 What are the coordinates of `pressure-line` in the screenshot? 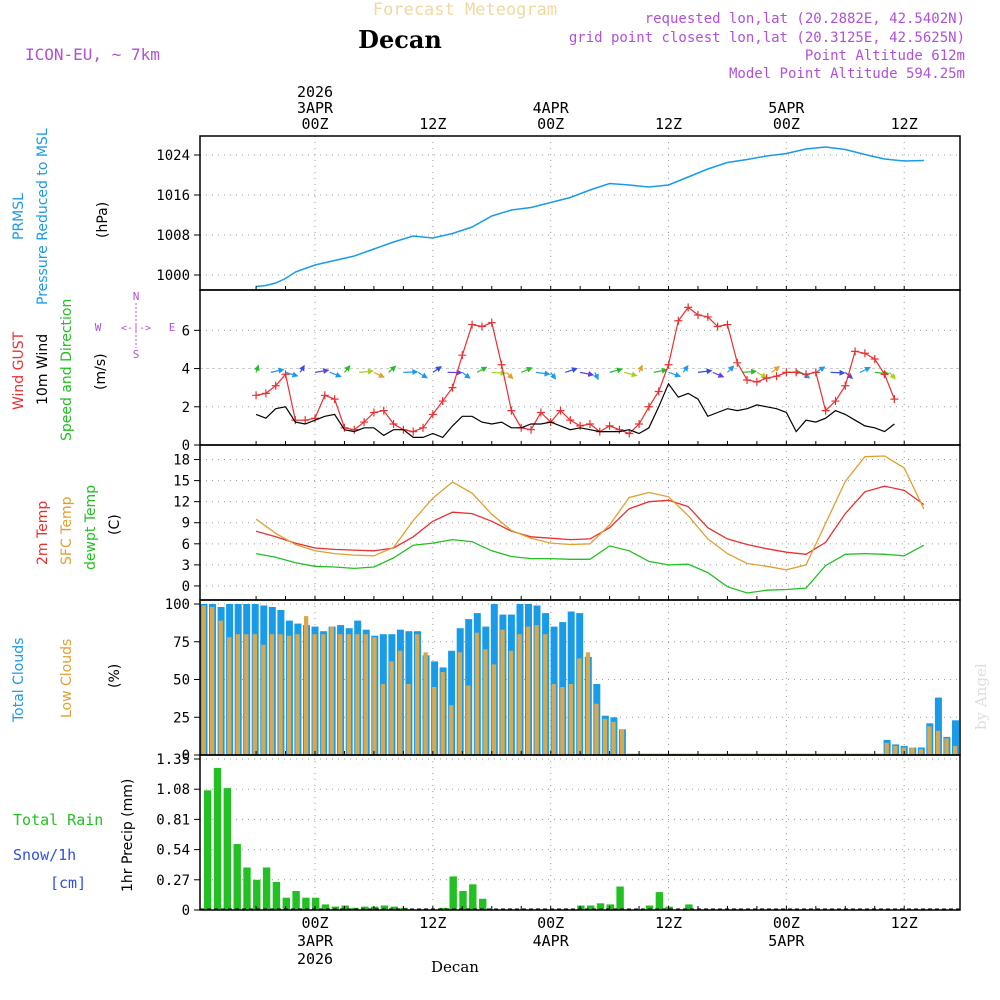 It's located at (590, 217).